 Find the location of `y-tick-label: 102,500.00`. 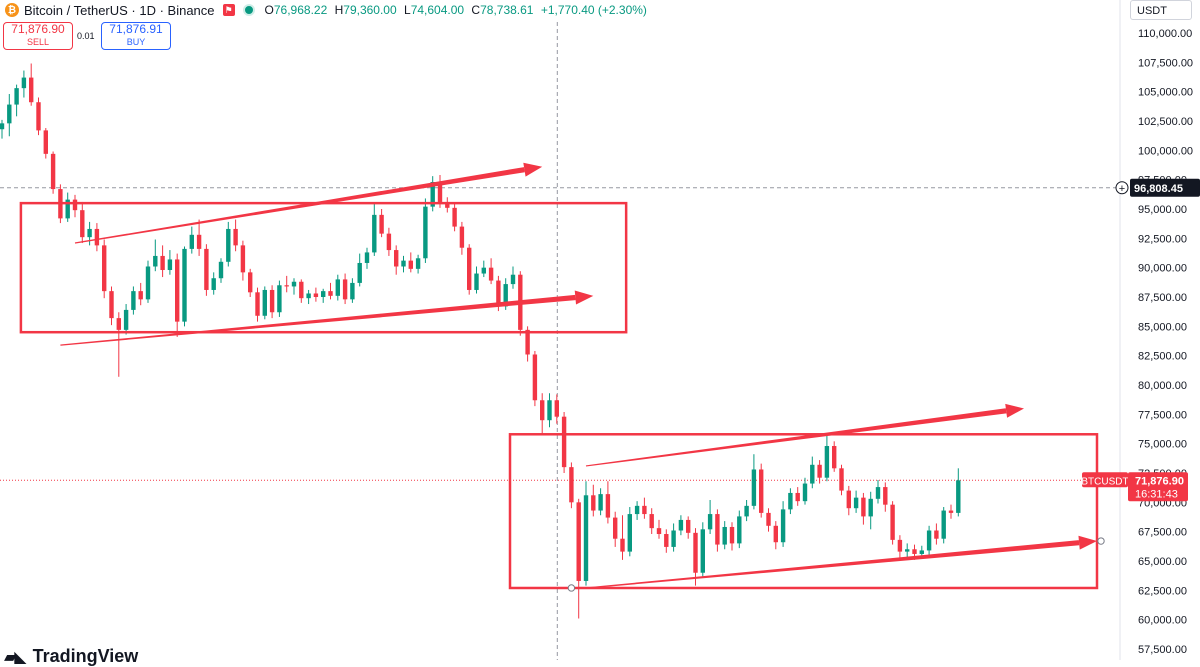

y-tick-label: 102,500.00 is located at coordinates (1165, 122).